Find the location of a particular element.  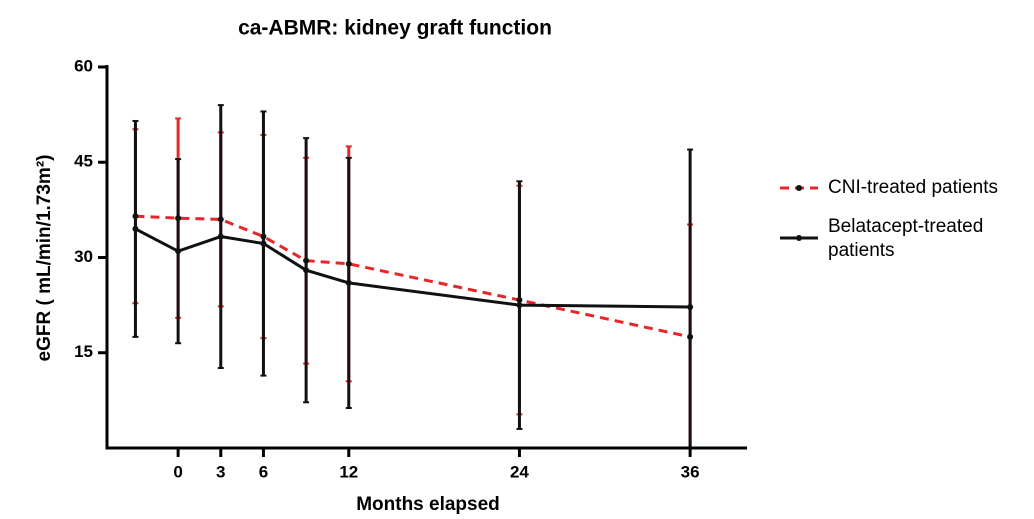

x-tick-label: 36 is located at coordinates (690, 471).